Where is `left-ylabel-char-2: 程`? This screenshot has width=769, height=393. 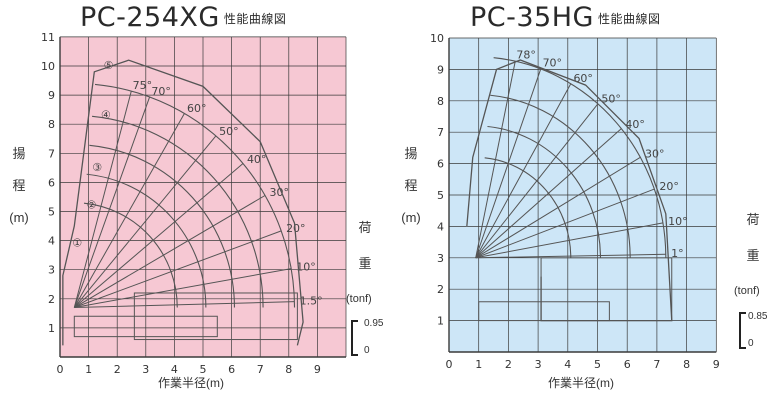 left-ylabel-char-2: 程 is located at coordinates (19, 185).